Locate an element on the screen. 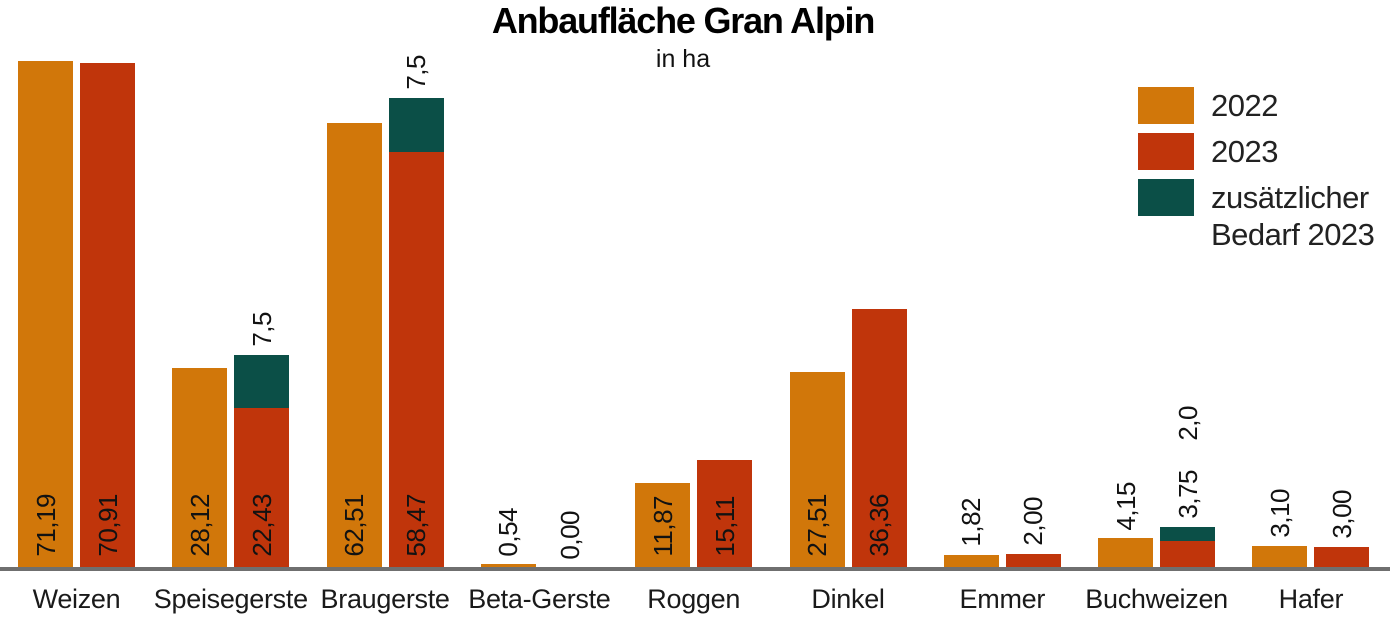  legend-item-2023: 2023 is located at coordinates (1256, 151).